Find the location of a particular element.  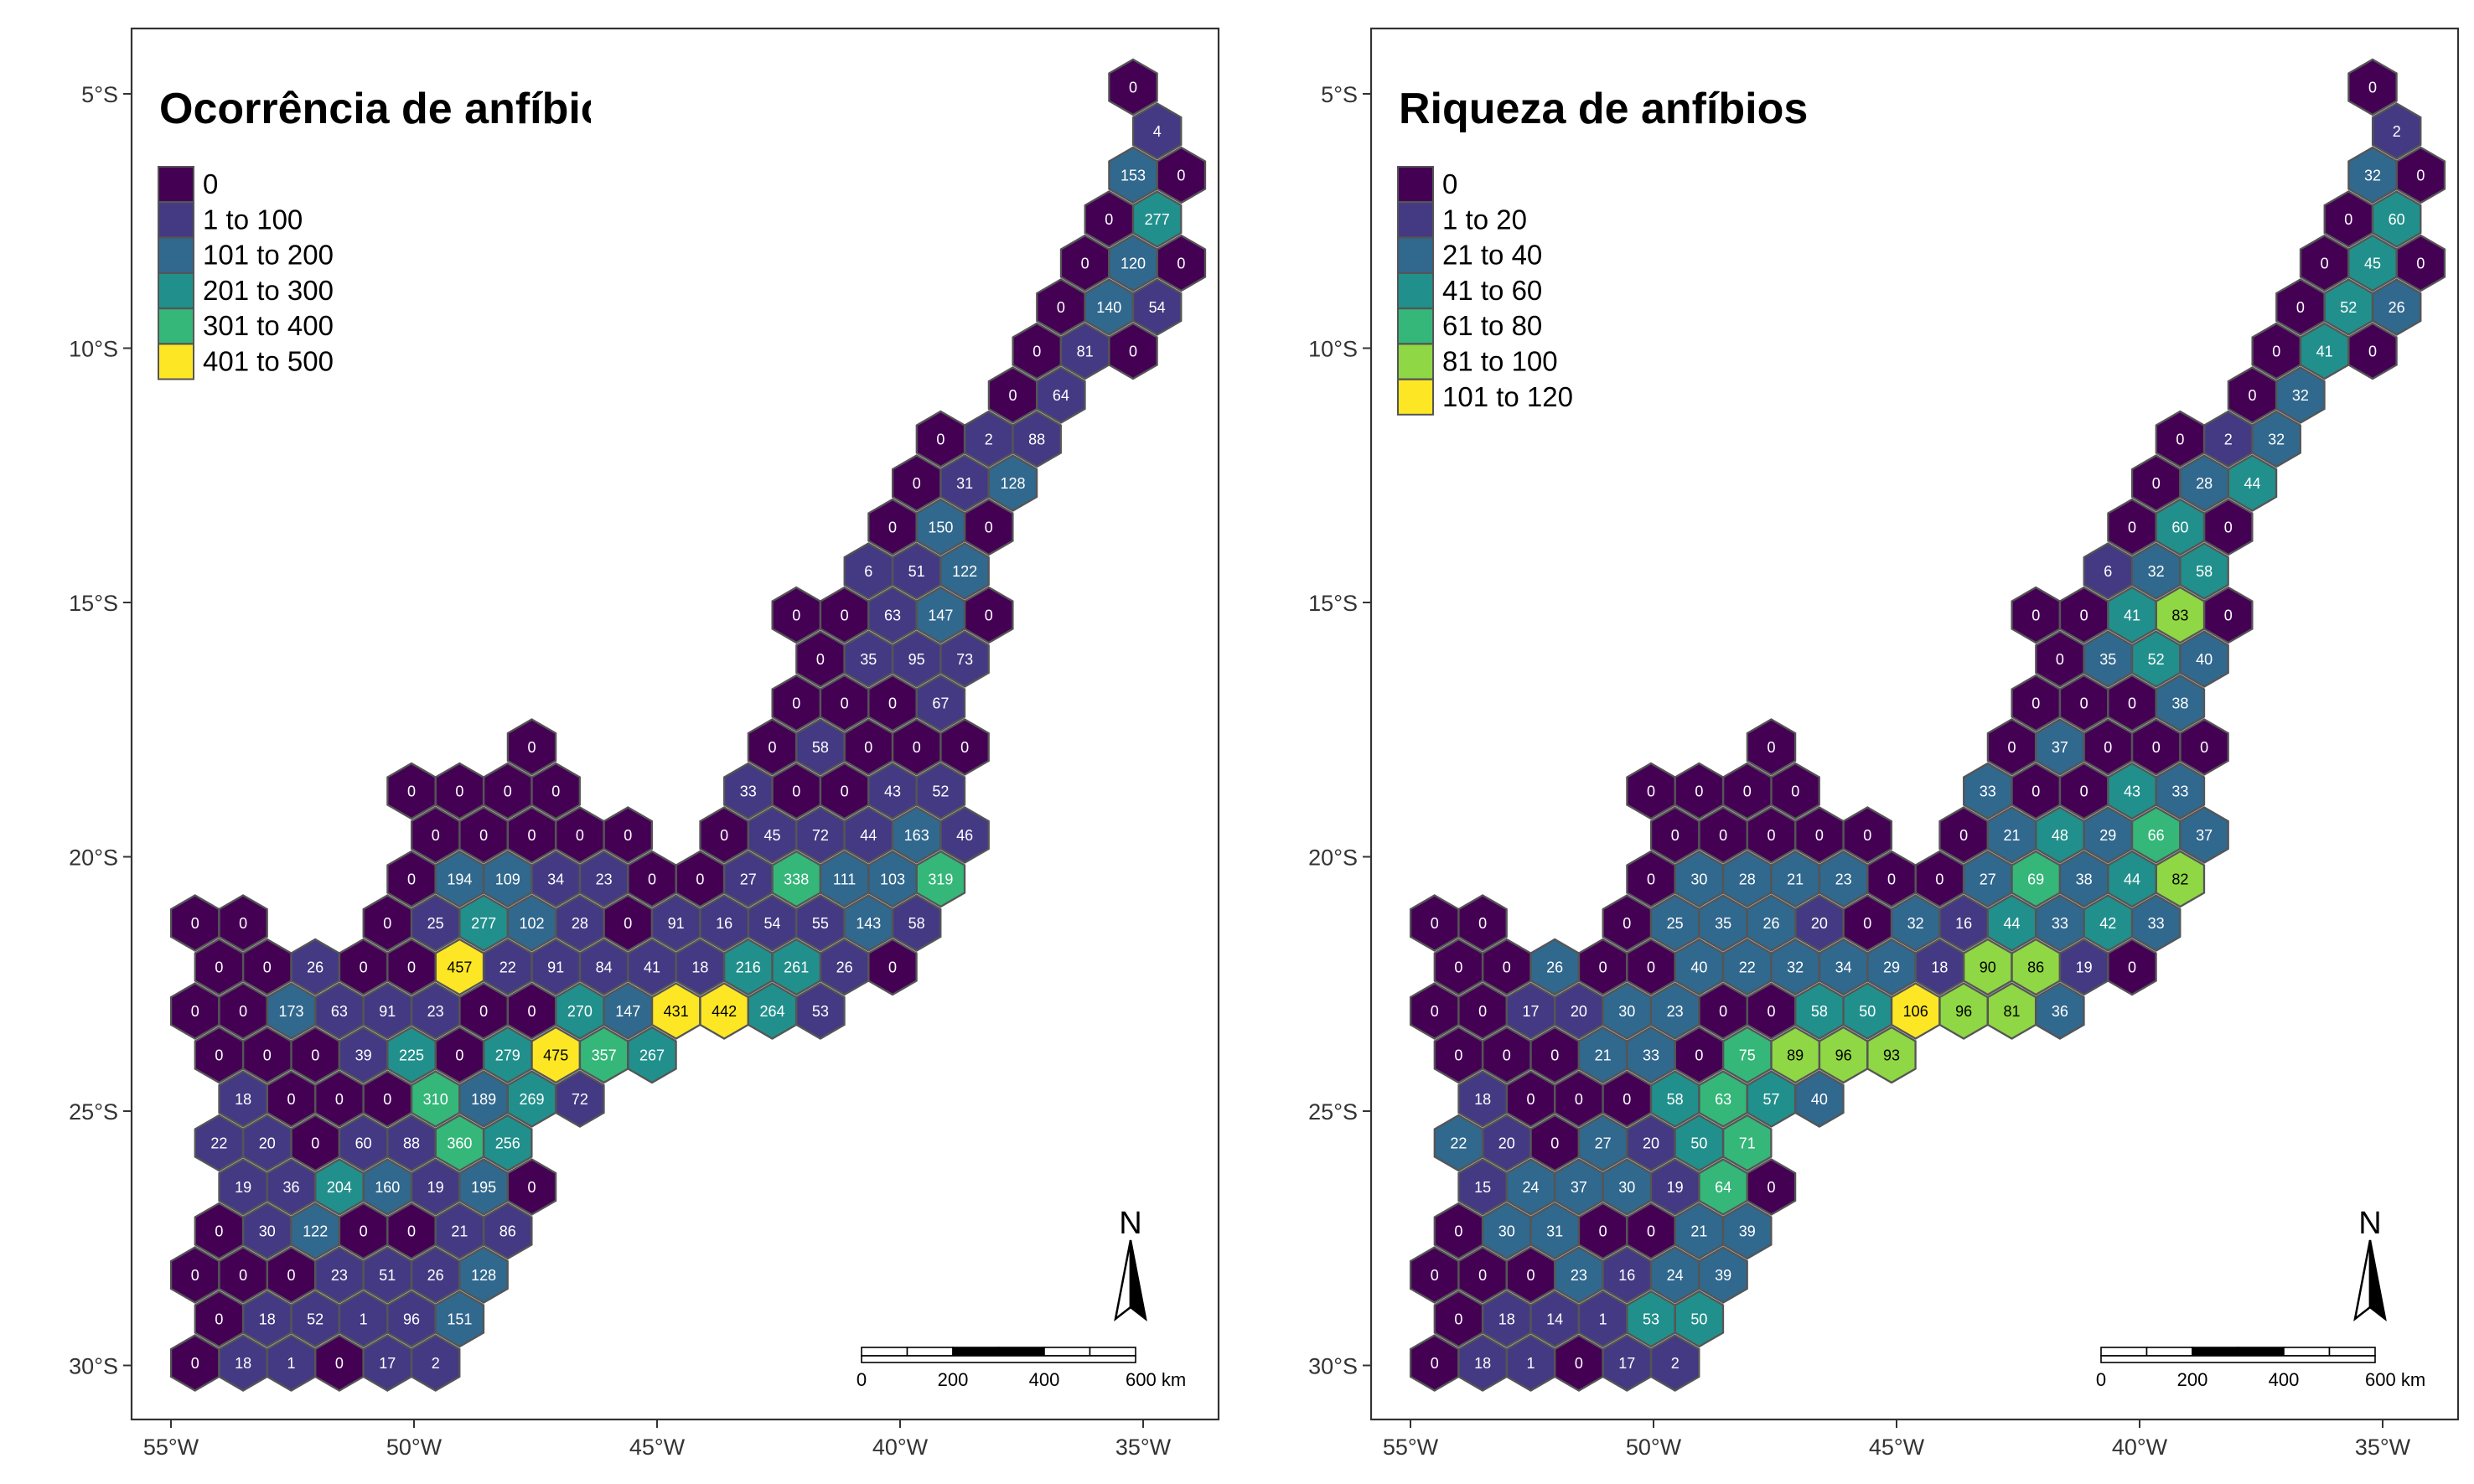

hex-cell-value: 75 is located at coordinates (1747, 1055).